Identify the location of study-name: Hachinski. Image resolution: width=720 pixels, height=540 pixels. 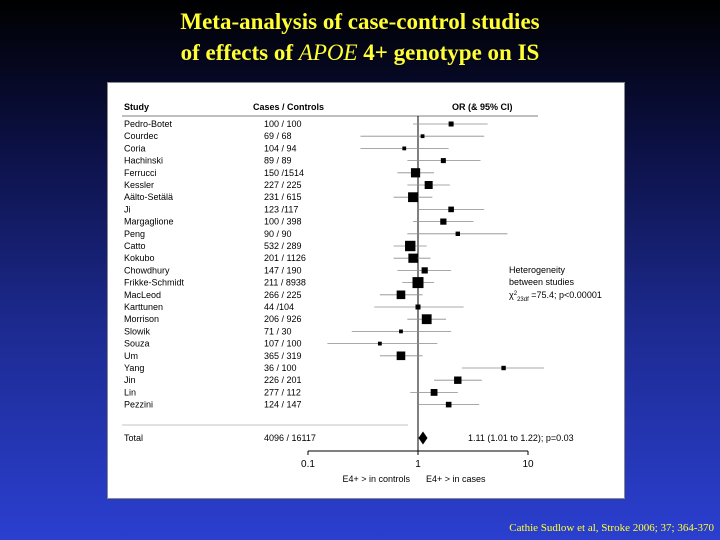
(143, 161).